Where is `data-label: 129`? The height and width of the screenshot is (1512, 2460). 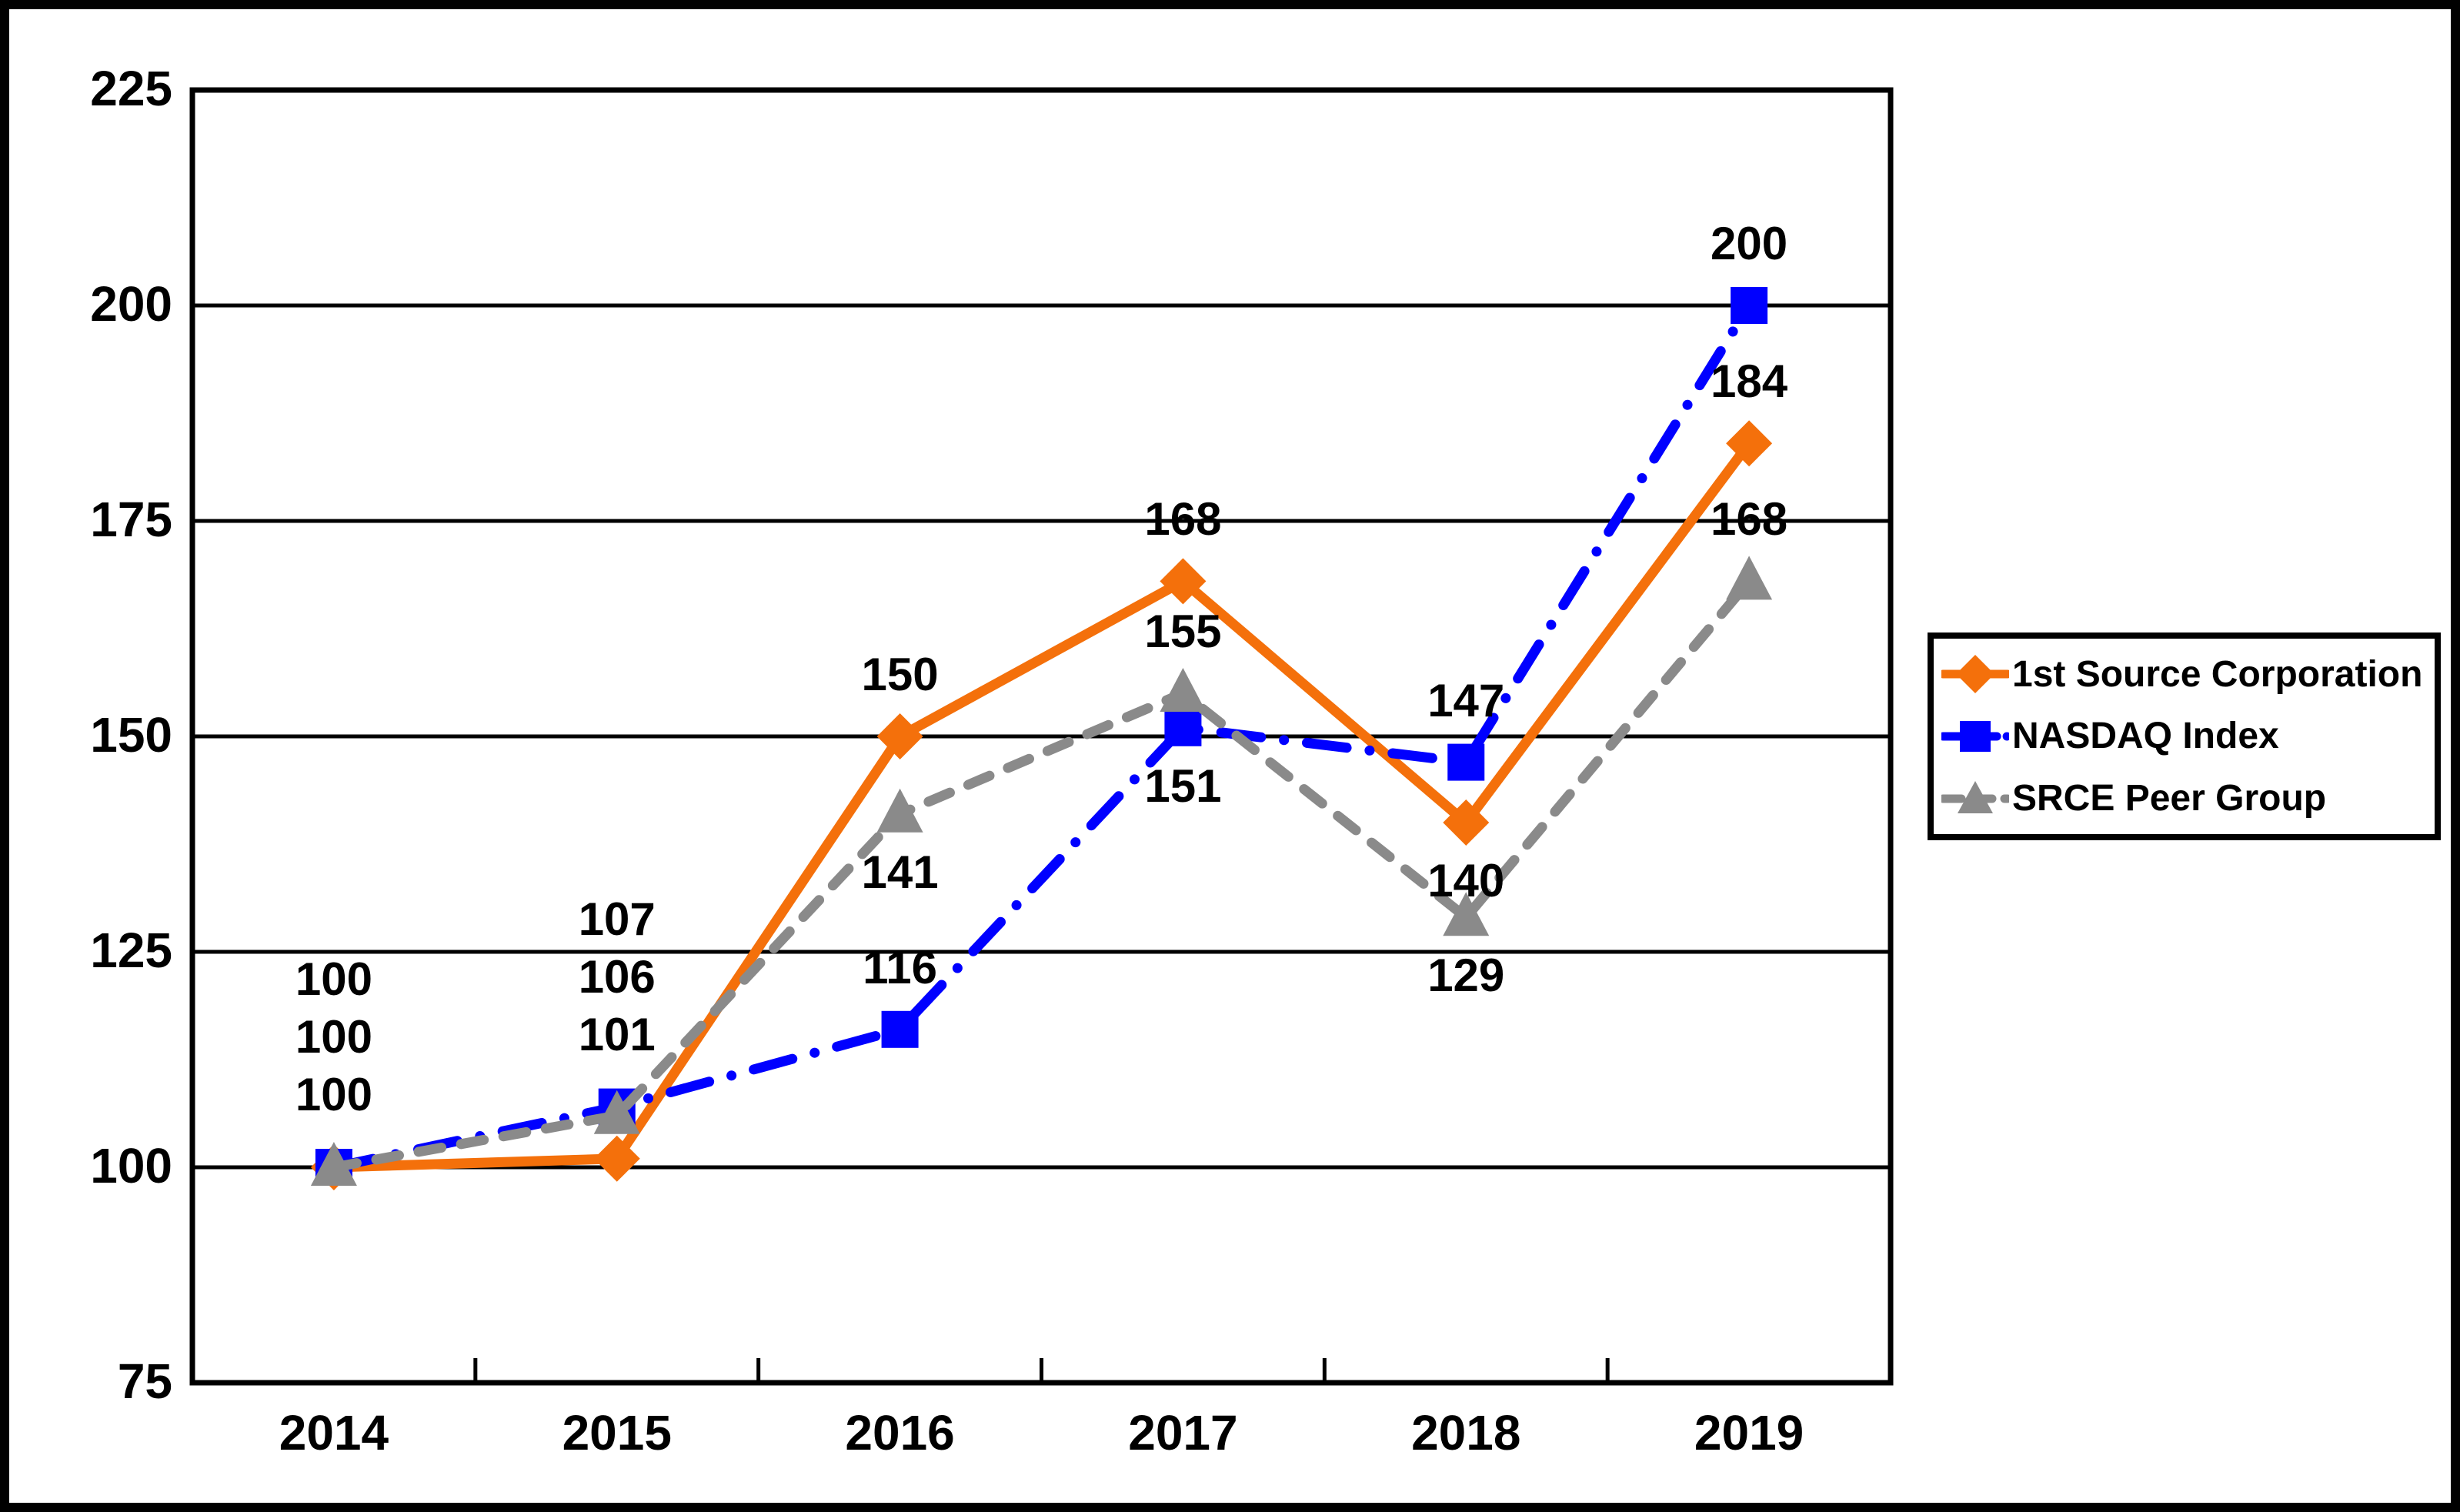
data-label: 129 is located at coordinates (1466, 976).